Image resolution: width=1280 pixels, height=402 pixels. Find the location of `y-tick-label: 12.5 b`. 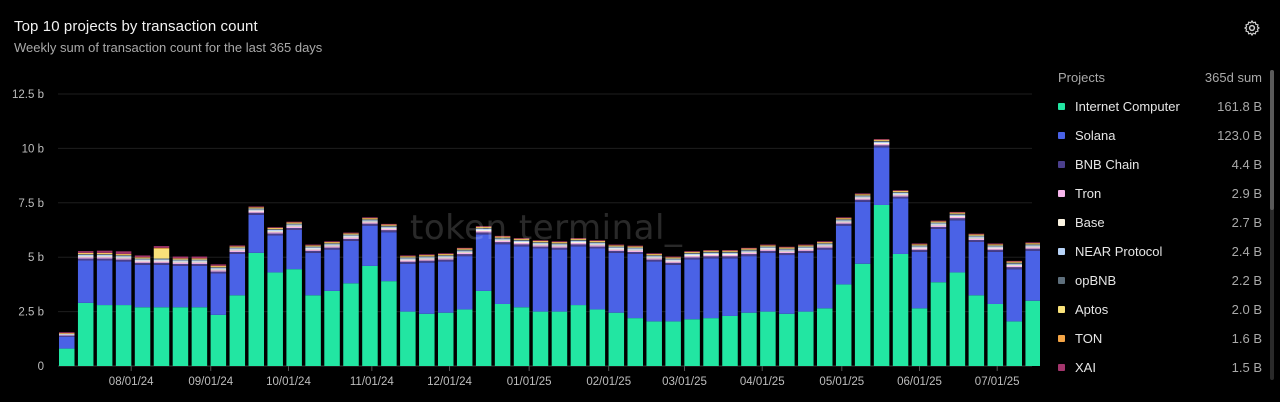

y-tick-label: 12.5 b is located at coordinates (28, 95).